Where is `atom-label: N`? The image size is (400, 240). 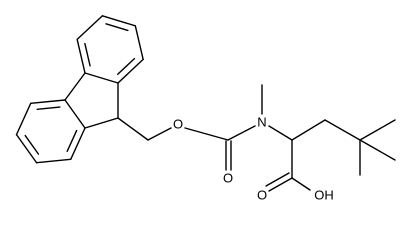 atom-label: N is located at coordinates (261, 122).